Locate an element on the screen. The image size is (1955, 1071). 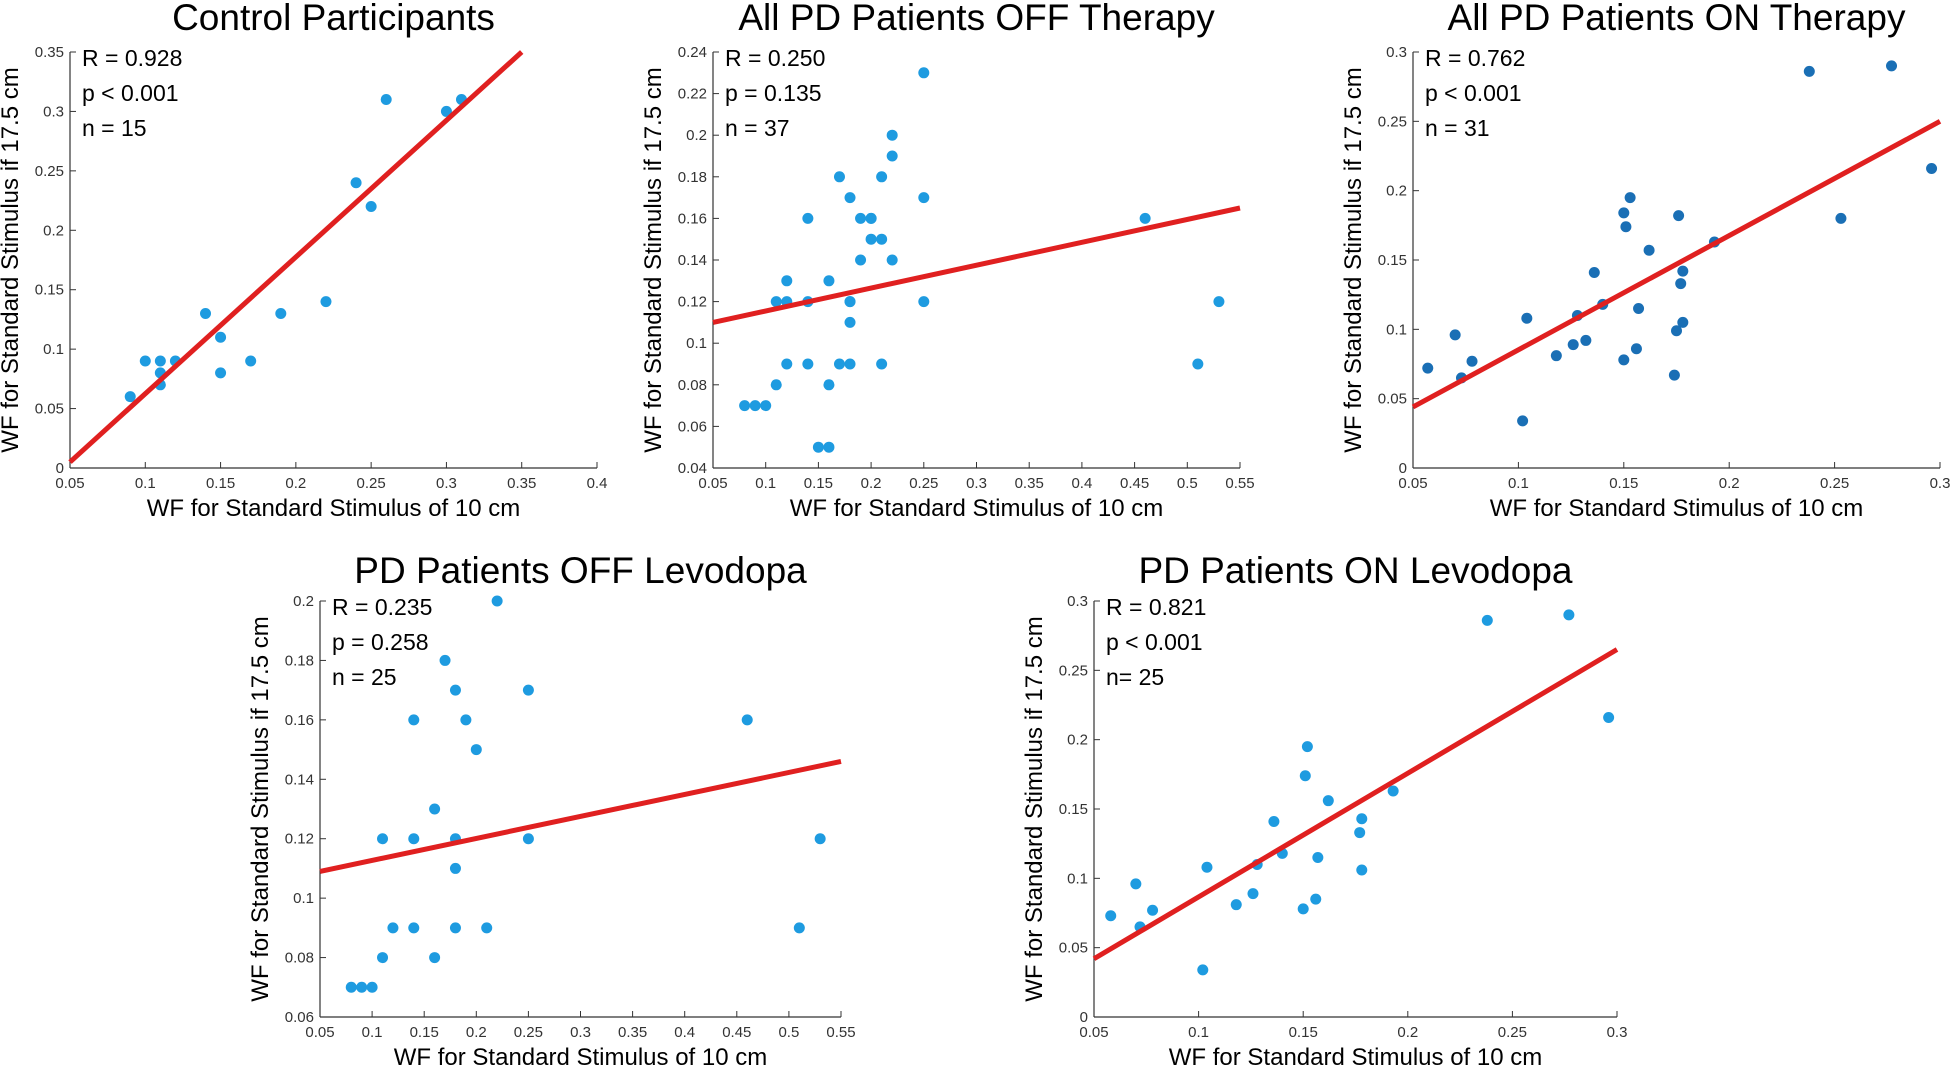
x-tick-label: 0.35 is located at coordinates (1029, 483).